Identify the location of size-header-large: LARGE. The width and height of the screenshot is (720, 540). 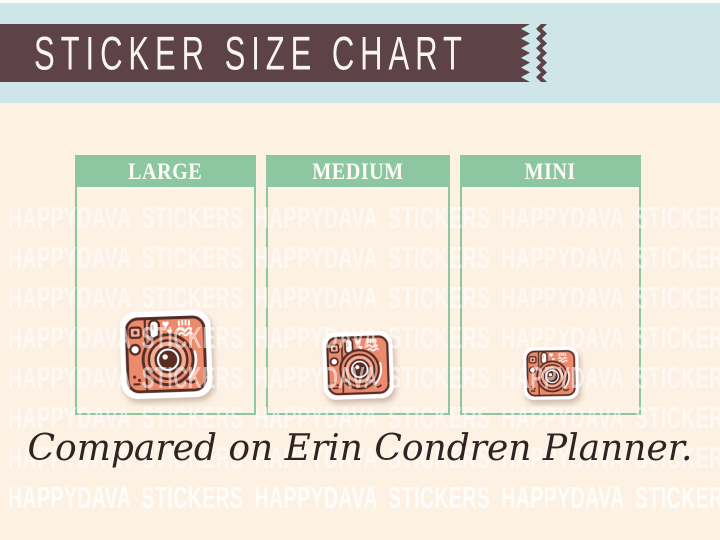
(165, 173).